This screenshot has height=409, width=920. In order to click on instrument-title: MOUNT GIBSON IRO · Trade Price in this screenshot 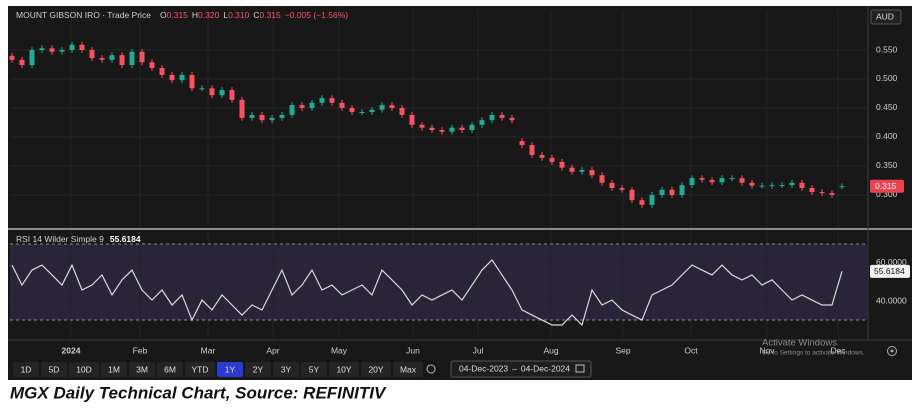, I will do `click(83, 15)`.